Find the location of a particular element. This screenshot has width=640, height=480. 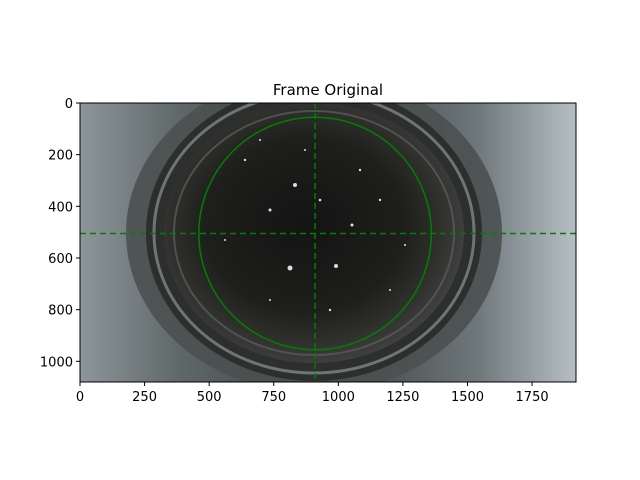

y-tick-label: 1000 is located at coordinates (56, 362).